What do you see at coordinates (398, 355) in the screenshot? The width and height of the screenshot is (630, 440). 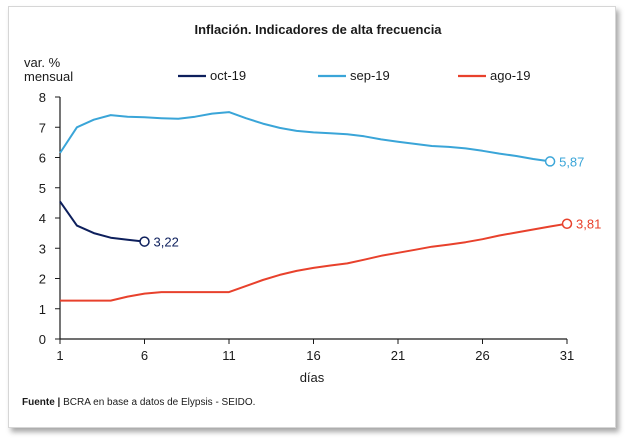 I see `x-tick-label: 21` at bounding box center [398, 355].